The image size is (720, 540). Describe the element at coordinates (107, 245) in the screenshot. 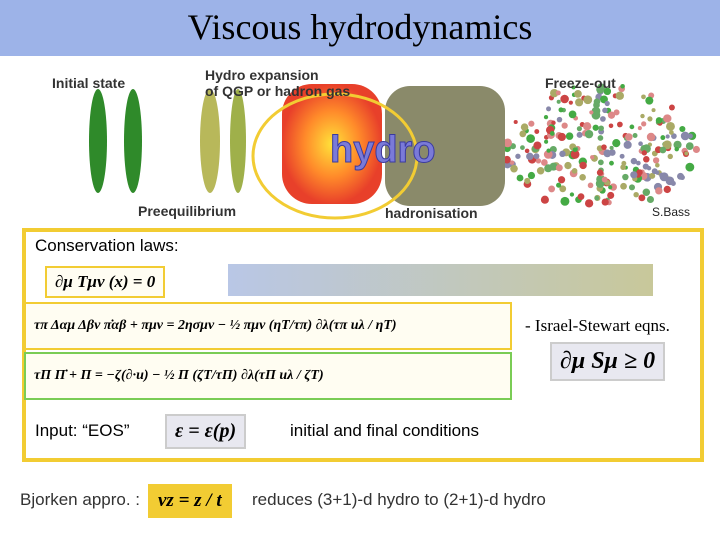

I see `heading: Conservation laws:` at that location.